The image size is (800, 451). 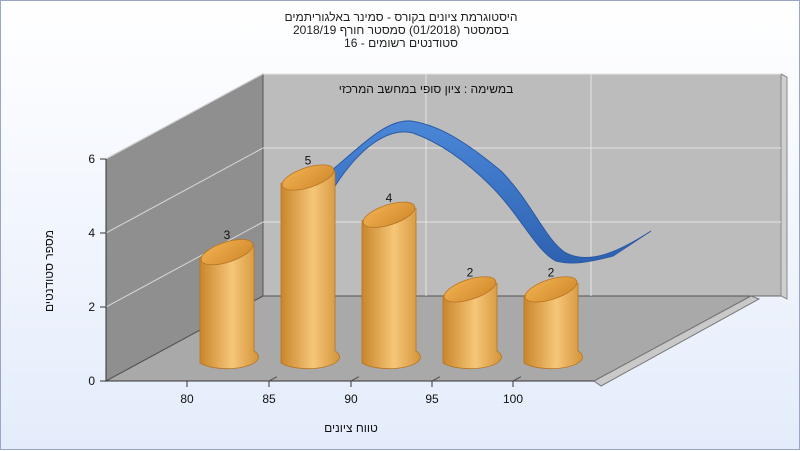 What do you see at coordinates (97, 270) in the screenshot?
I see `y-axis: 0 2 4 6` at bounding box center [97, 270].